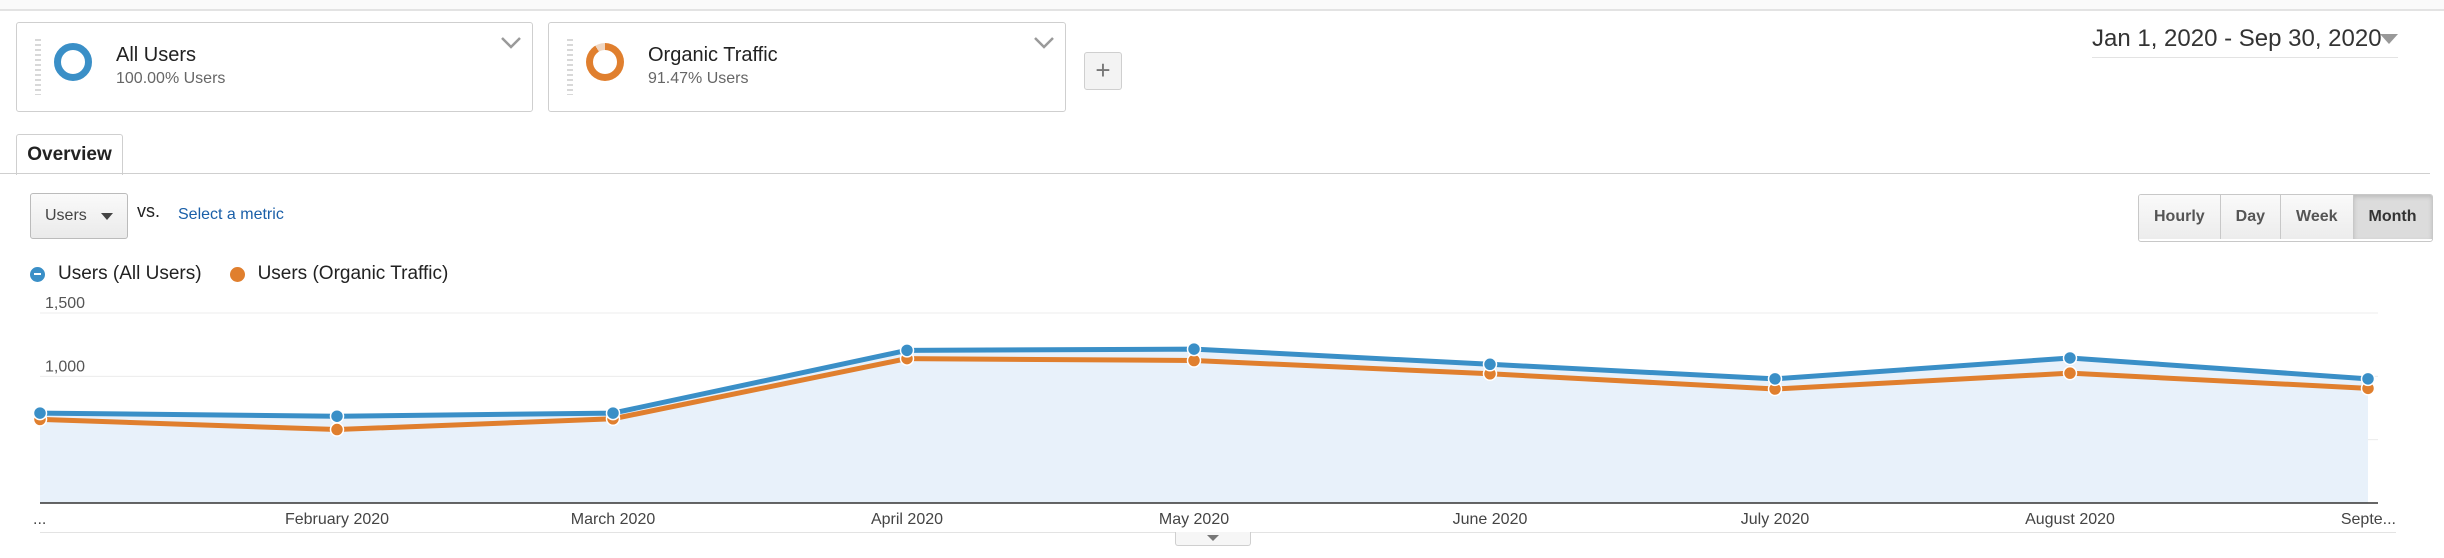  I want to click on hourly-button: Hourly, so click(2180, 217).